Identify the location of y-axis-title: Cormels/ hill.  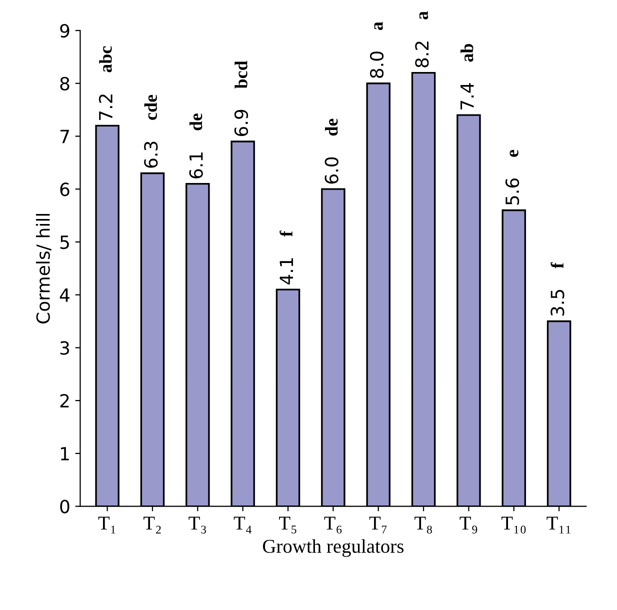
(44, 269).